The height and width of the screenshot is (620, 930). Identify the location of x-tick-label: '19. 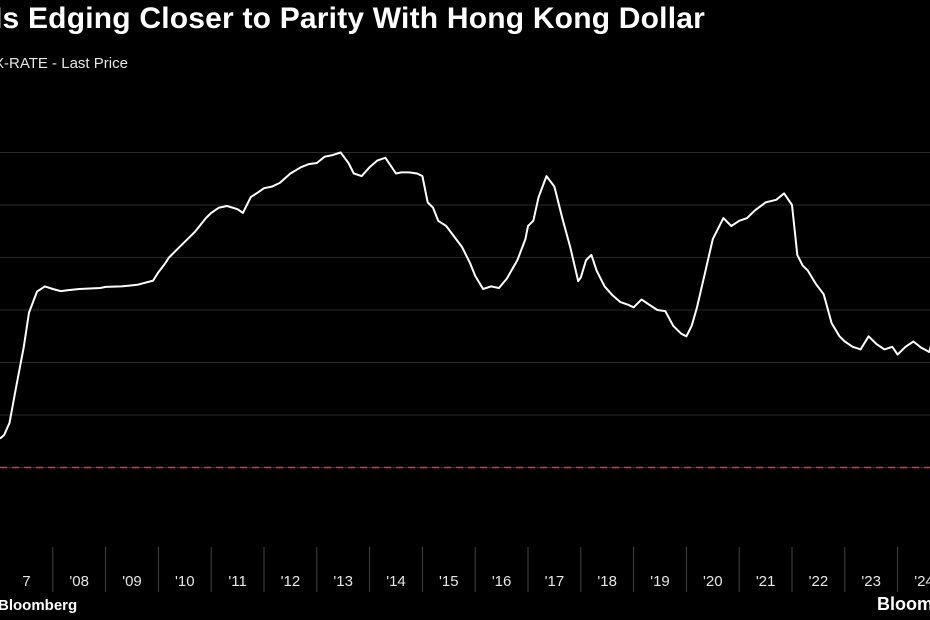
(660, 581).